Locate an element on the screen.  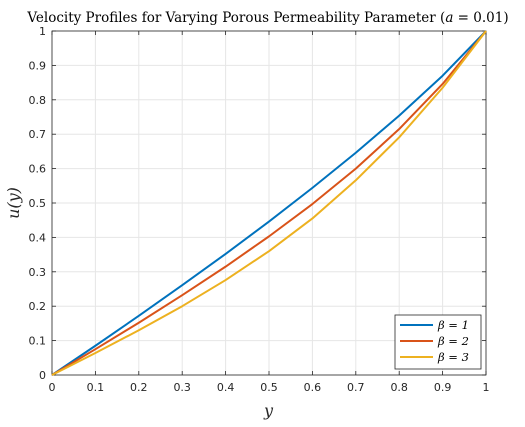
legend-label-3: β = 3 is located at coordinates (453, 357).